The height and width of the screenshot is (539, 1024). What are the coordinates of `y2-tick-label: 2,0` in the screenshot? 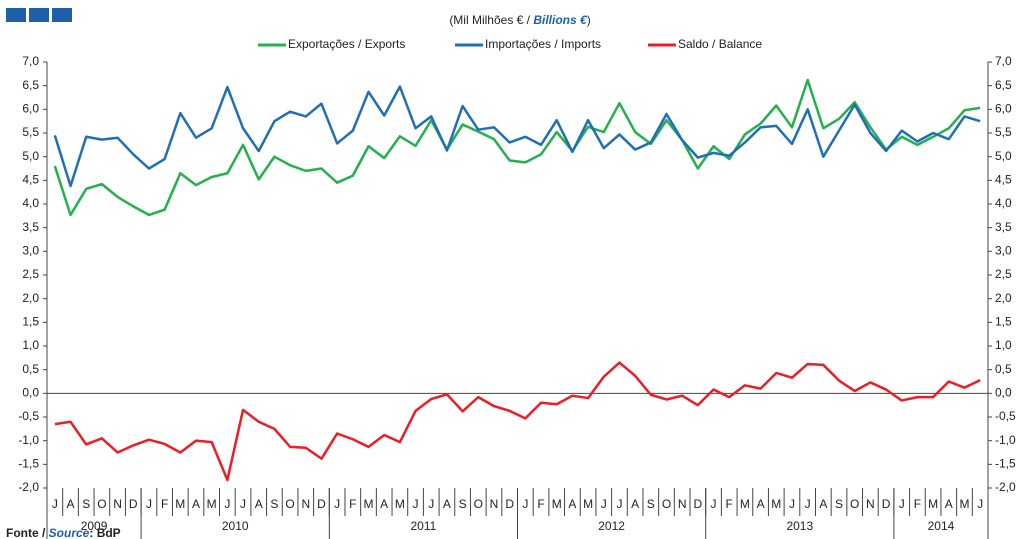 It's located at (1003, 298).